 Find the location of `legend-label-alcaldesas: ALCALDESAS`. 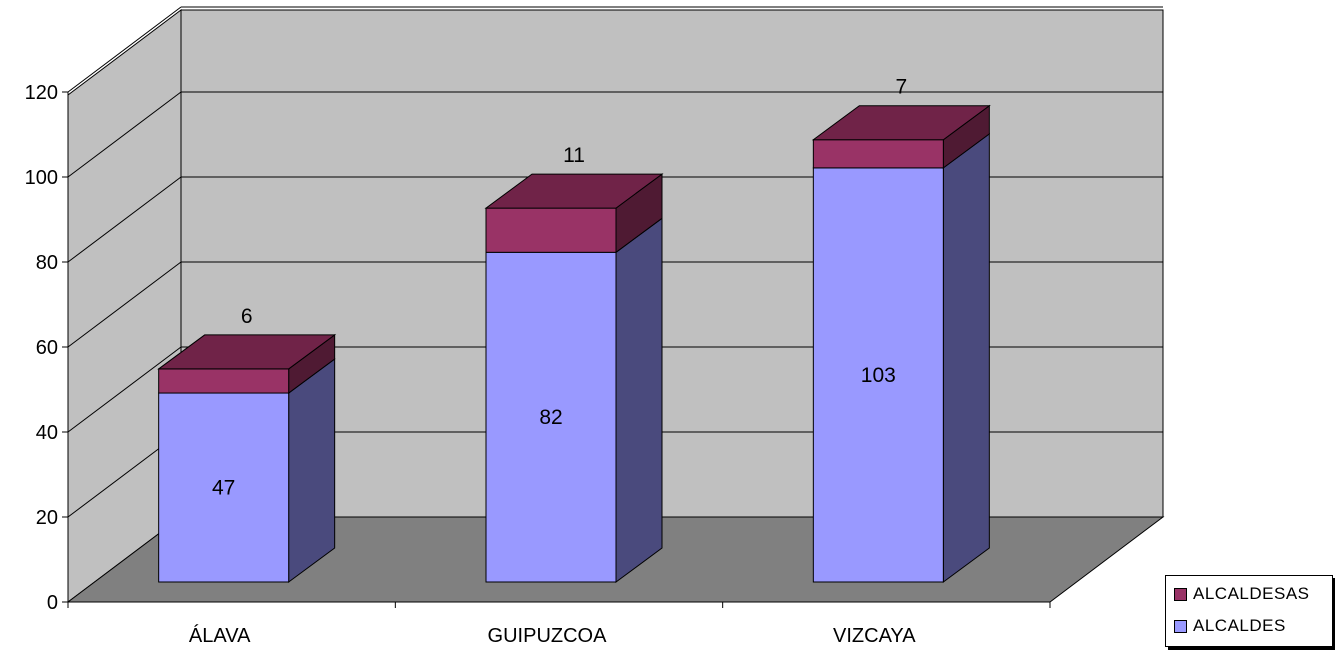

legend-label-alcaldesas: ALCALDESAS is located at coordinates (1251, 593).